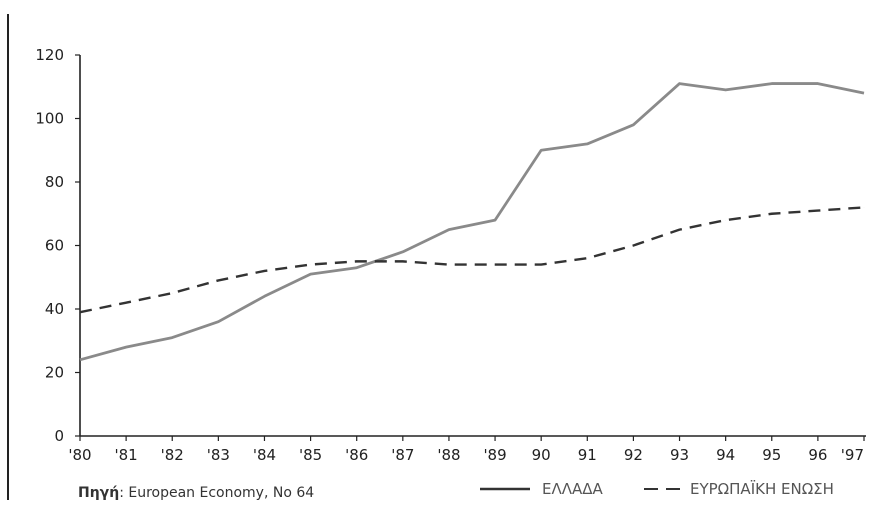  What do you see at coordinates (356, 455) in the screenshot?
I see `x-tick-label: '86` at bounding box center [356, 455].